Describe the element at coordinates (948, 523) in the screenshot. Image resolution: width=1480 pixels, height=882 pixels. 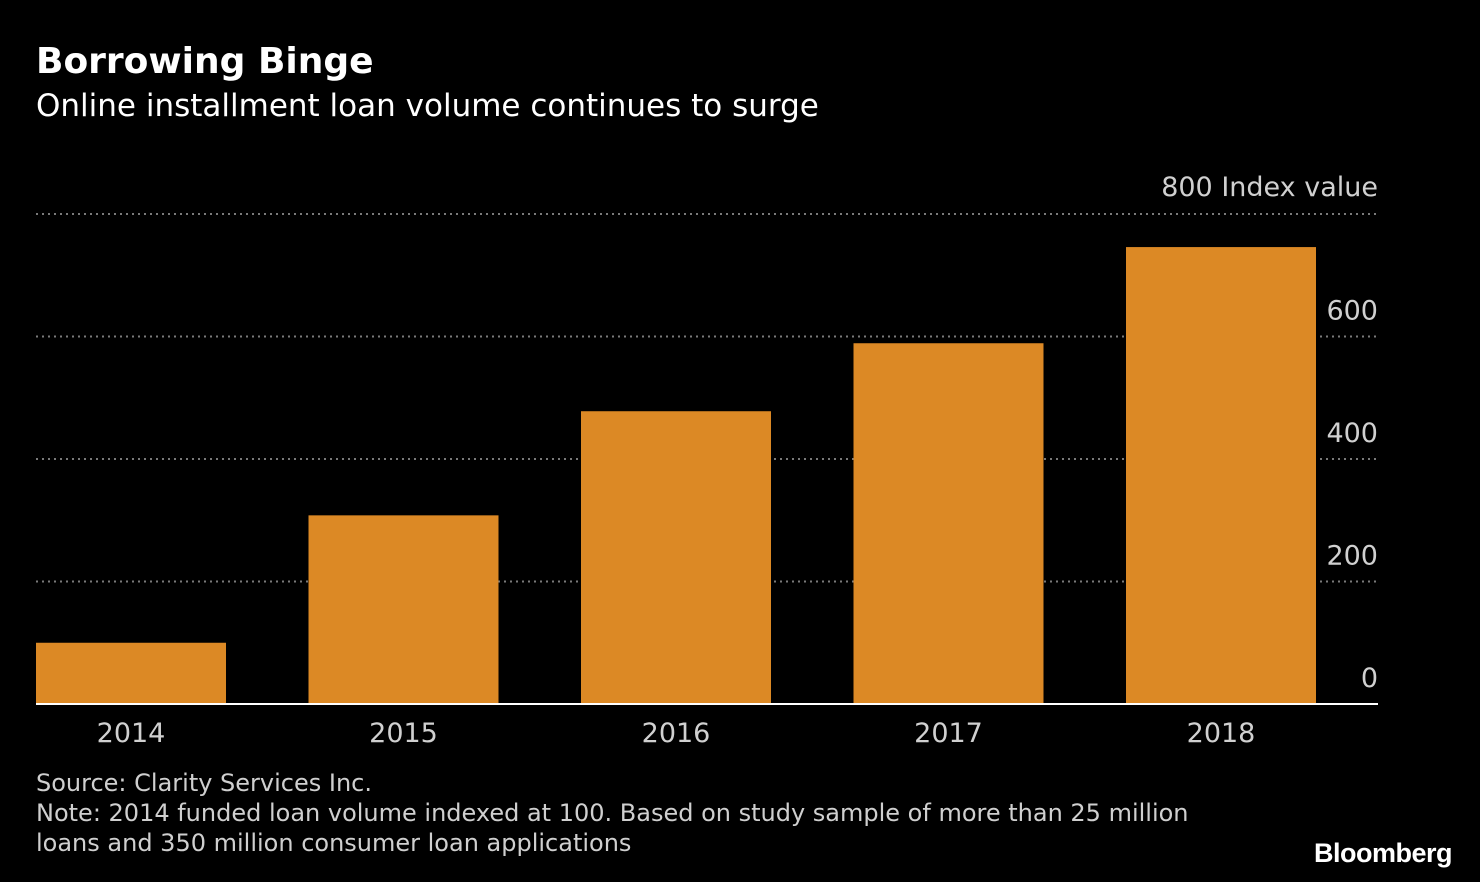
I see `bar-2017` at that location.